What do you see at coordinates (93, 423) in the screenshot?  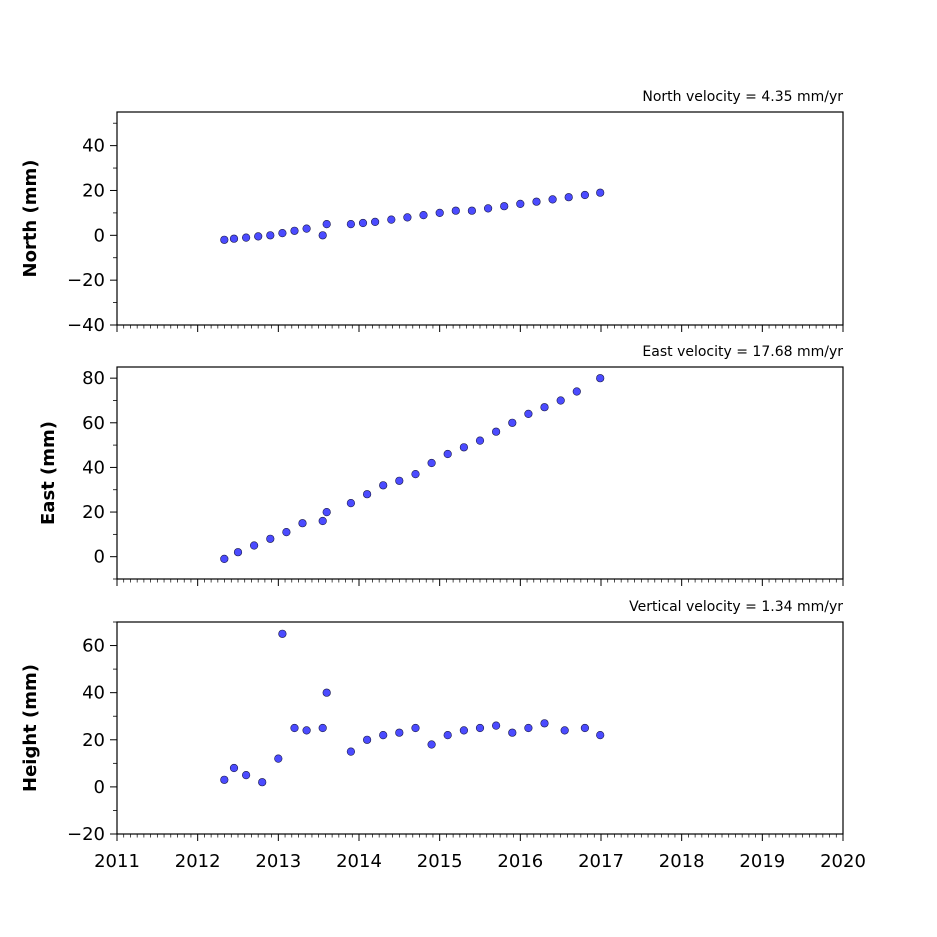 I see `east-y-tick-label: 60` at bounding box center [93, 423].